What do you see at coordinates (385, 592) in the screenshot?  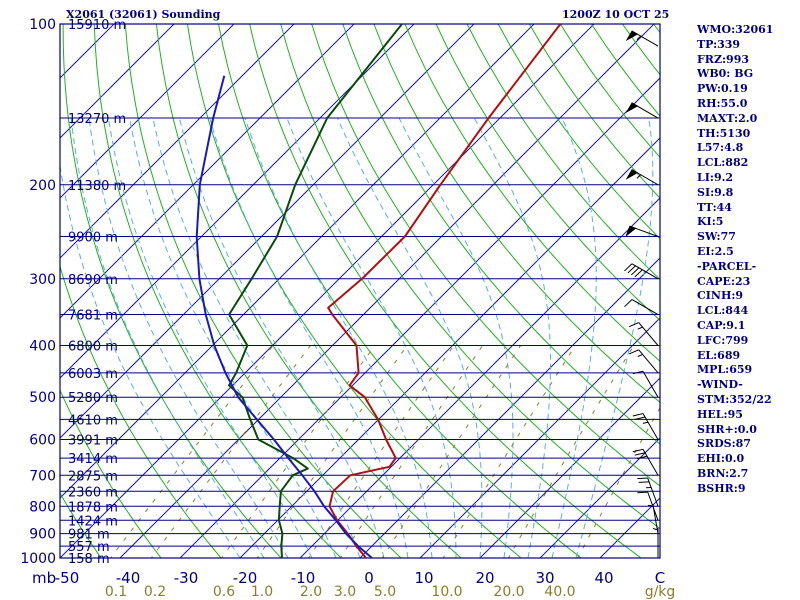 I see `mixing-ratio-tick-label: 5.0` at bounding box center [385, 592].